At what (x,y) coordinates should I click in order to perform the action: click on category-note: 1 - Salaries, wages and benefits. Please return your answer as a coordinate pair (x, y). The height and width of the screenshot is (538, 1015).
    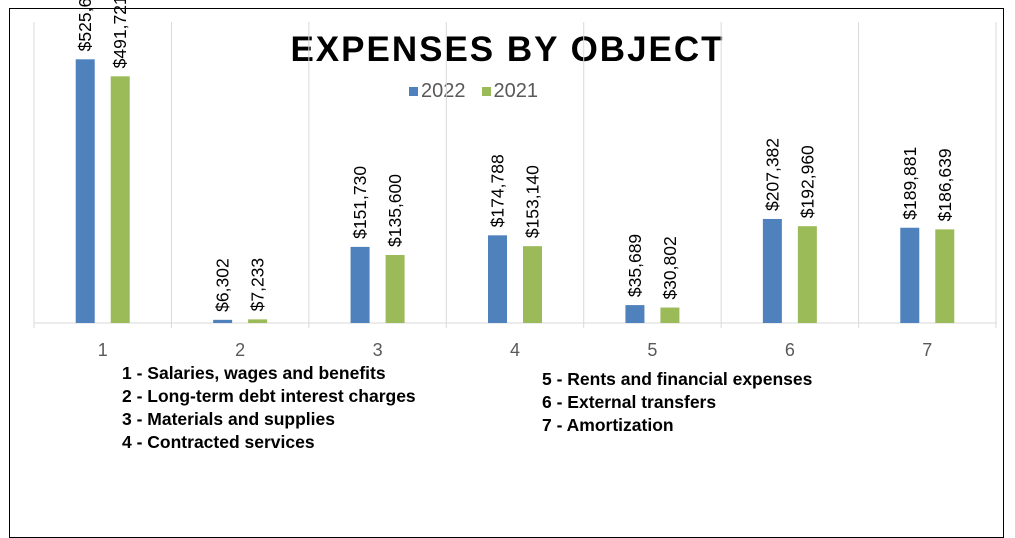
    Looking at the image, I should click on (254, 373).